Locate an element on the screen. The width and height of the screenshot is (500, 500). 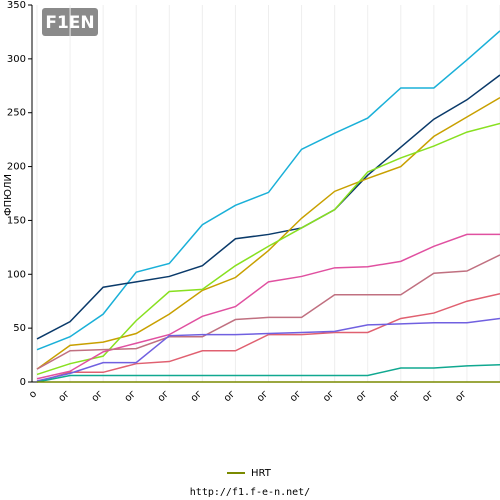
y-tick-label: 150 is located at coordinates (16, 220).